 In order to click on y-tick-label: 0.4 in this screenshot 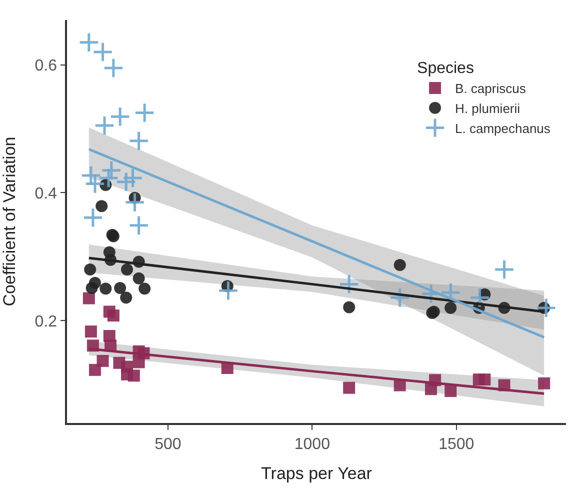, I will do `click(46, 193)`.